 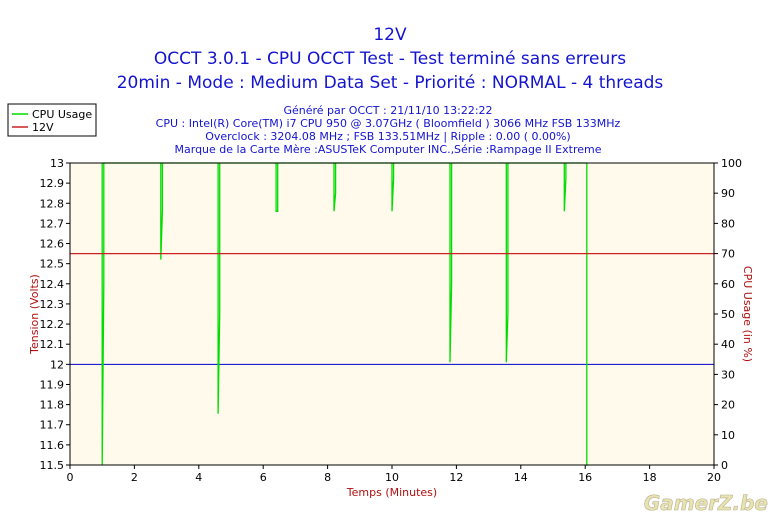 What do you see at coordinates (52, 324) in the screenshot?
I see `y-left-tick-label: 12.2` at bounding box center [52, 324].